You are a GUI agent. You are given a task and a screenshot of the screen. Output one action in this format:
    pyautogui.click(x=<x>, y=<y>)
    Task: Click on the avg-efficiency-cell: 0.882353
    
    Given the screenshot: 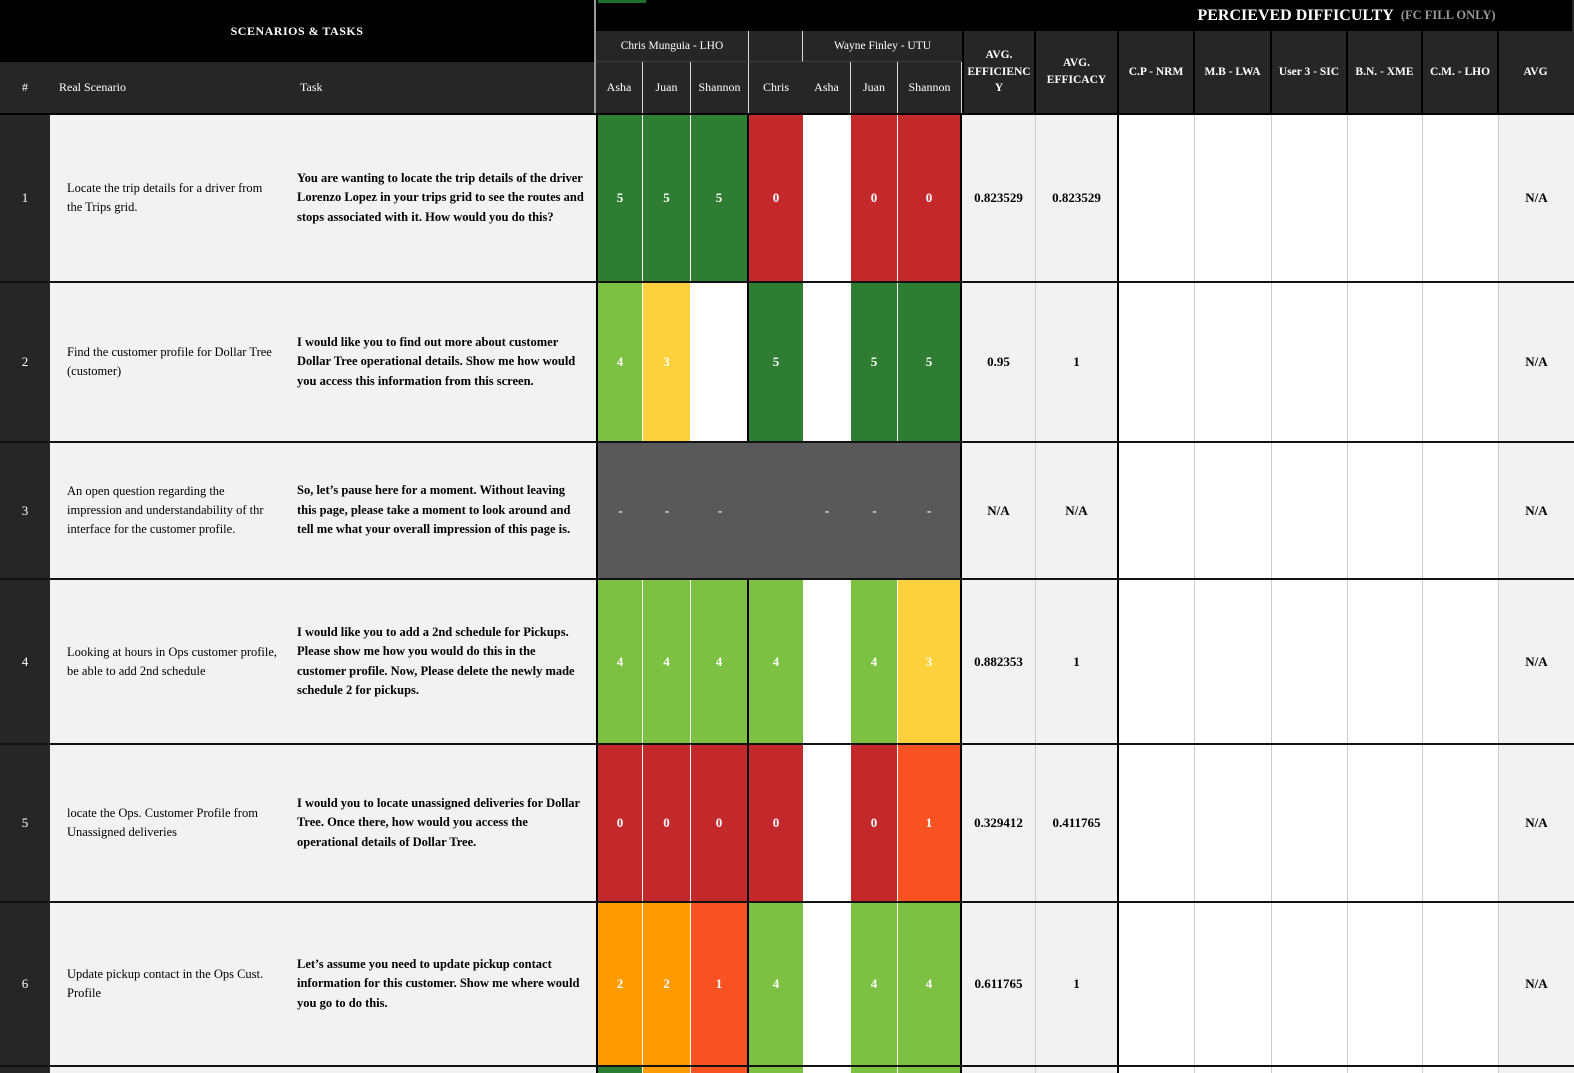 What is the action you would take?
    pyautogui.click(x=999, y=661)
    